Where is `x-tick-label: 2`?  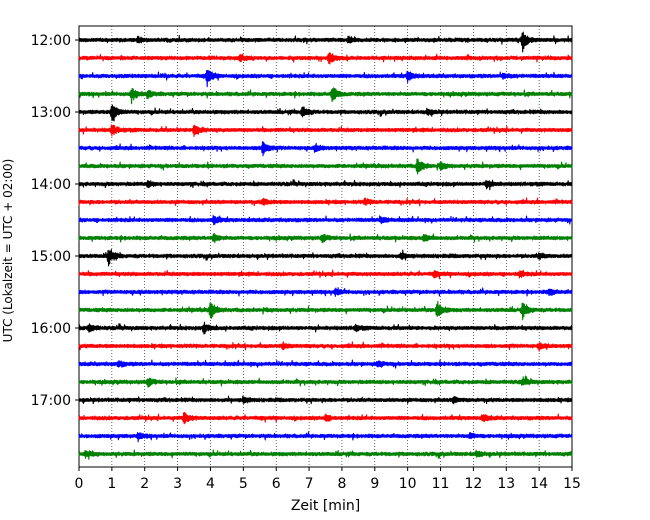
x-tick-label: 2 is located at coordinates (144, 484).